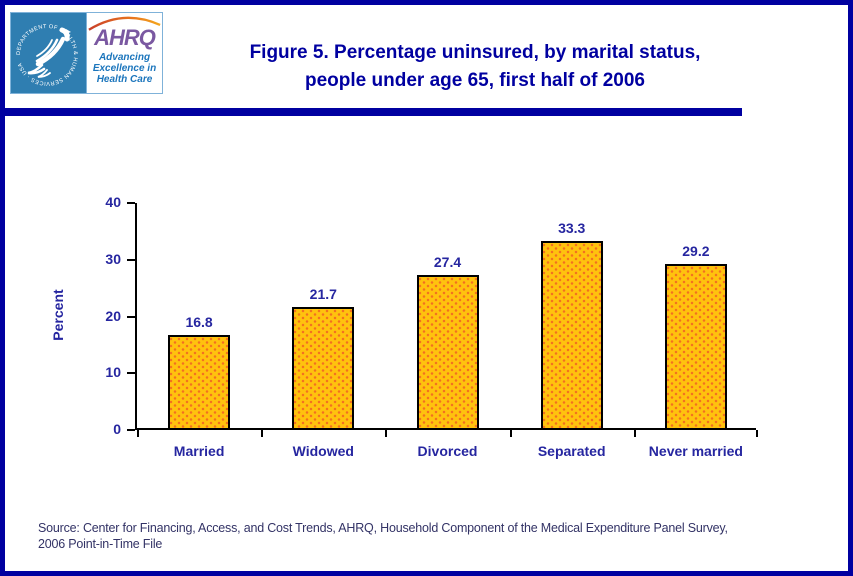 The image size is (853, 576). I want to click on bar-never-married, so click(695, 347).